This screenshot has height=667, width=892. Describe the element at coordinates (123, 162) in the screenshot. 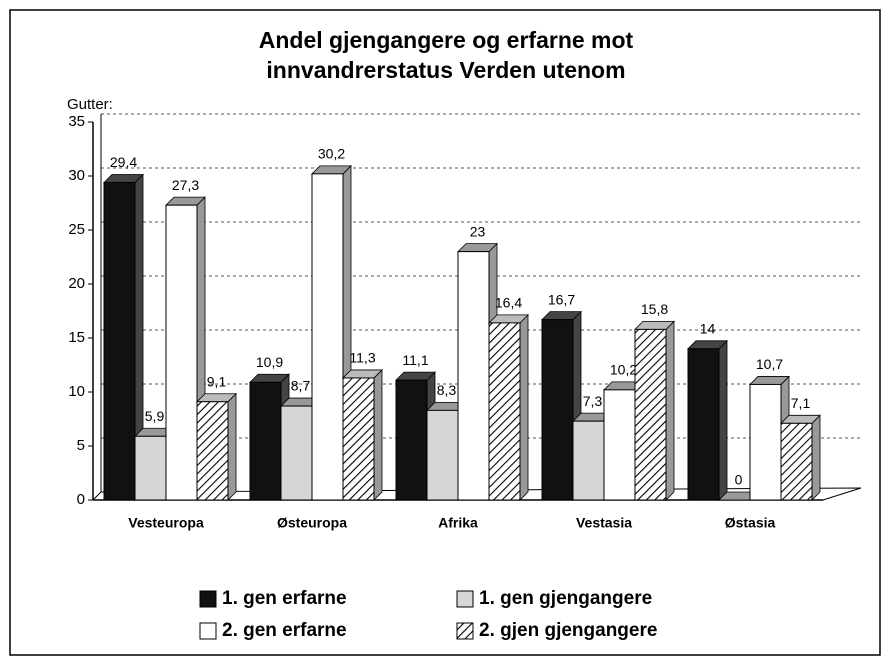

I see `data-label: 29,4` at that location.